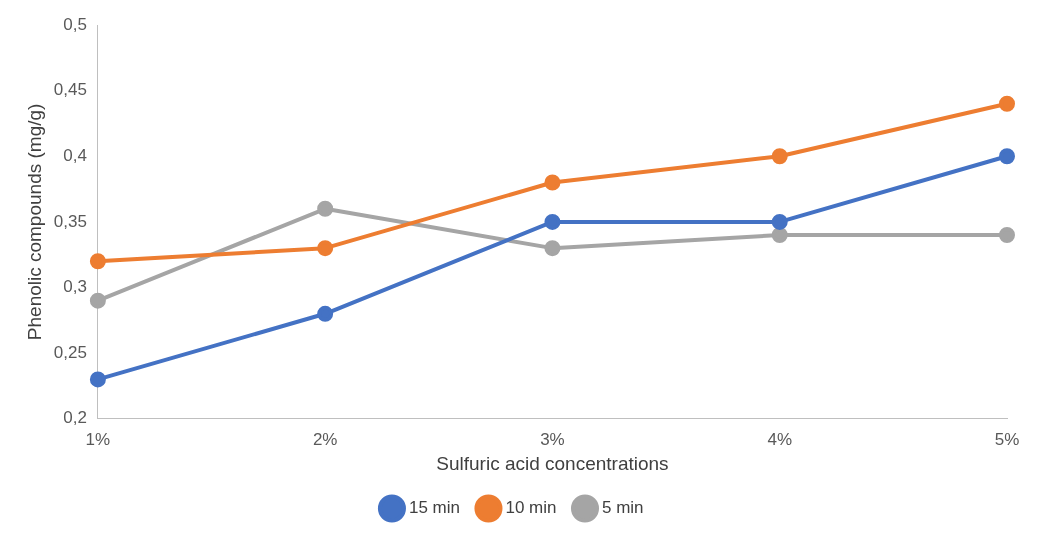 This screenshot has width=1047, height=535. What do you see at coordinates (780, 439) in the screenshot?
I see `x-tick-label: 4%` at bounding box center [780, 439].